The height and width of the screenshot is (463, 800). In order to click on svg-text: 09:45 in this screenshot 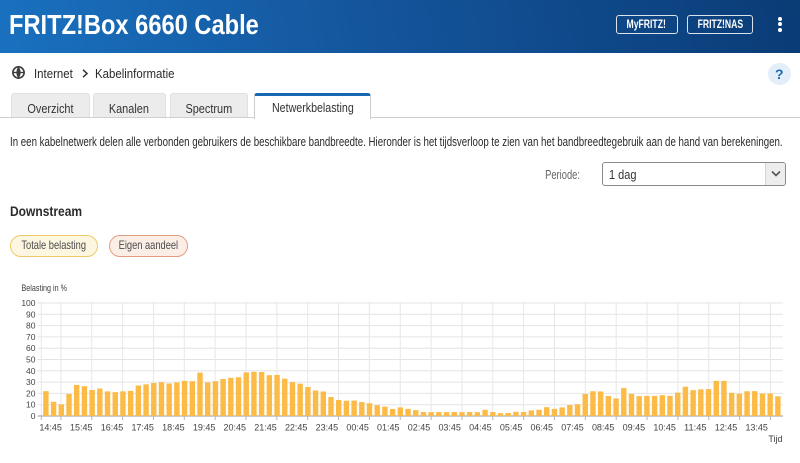, I will do `click(634, 428)`.